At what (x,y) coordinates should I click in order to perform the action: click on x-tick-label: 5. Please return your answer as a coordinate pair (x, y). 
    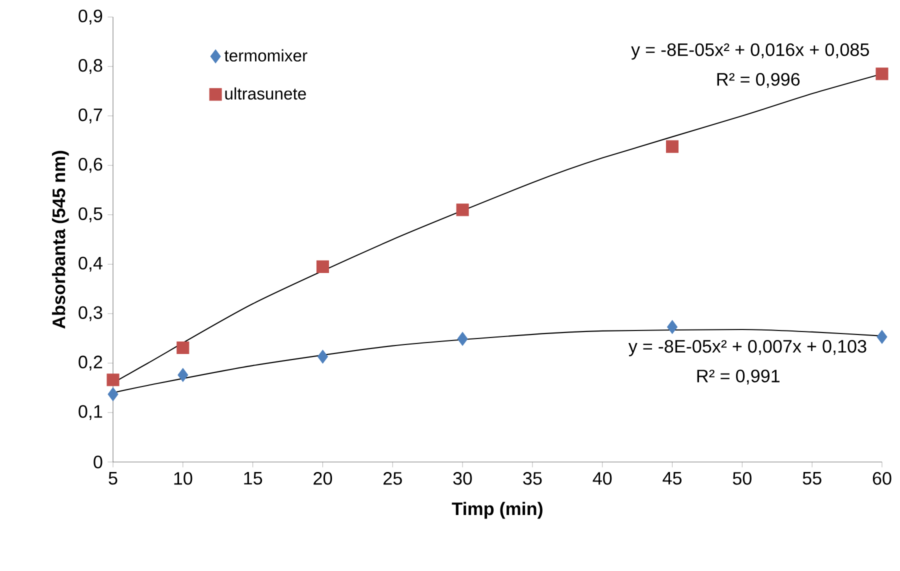
    Looking at the image, I should click on (113, 478).